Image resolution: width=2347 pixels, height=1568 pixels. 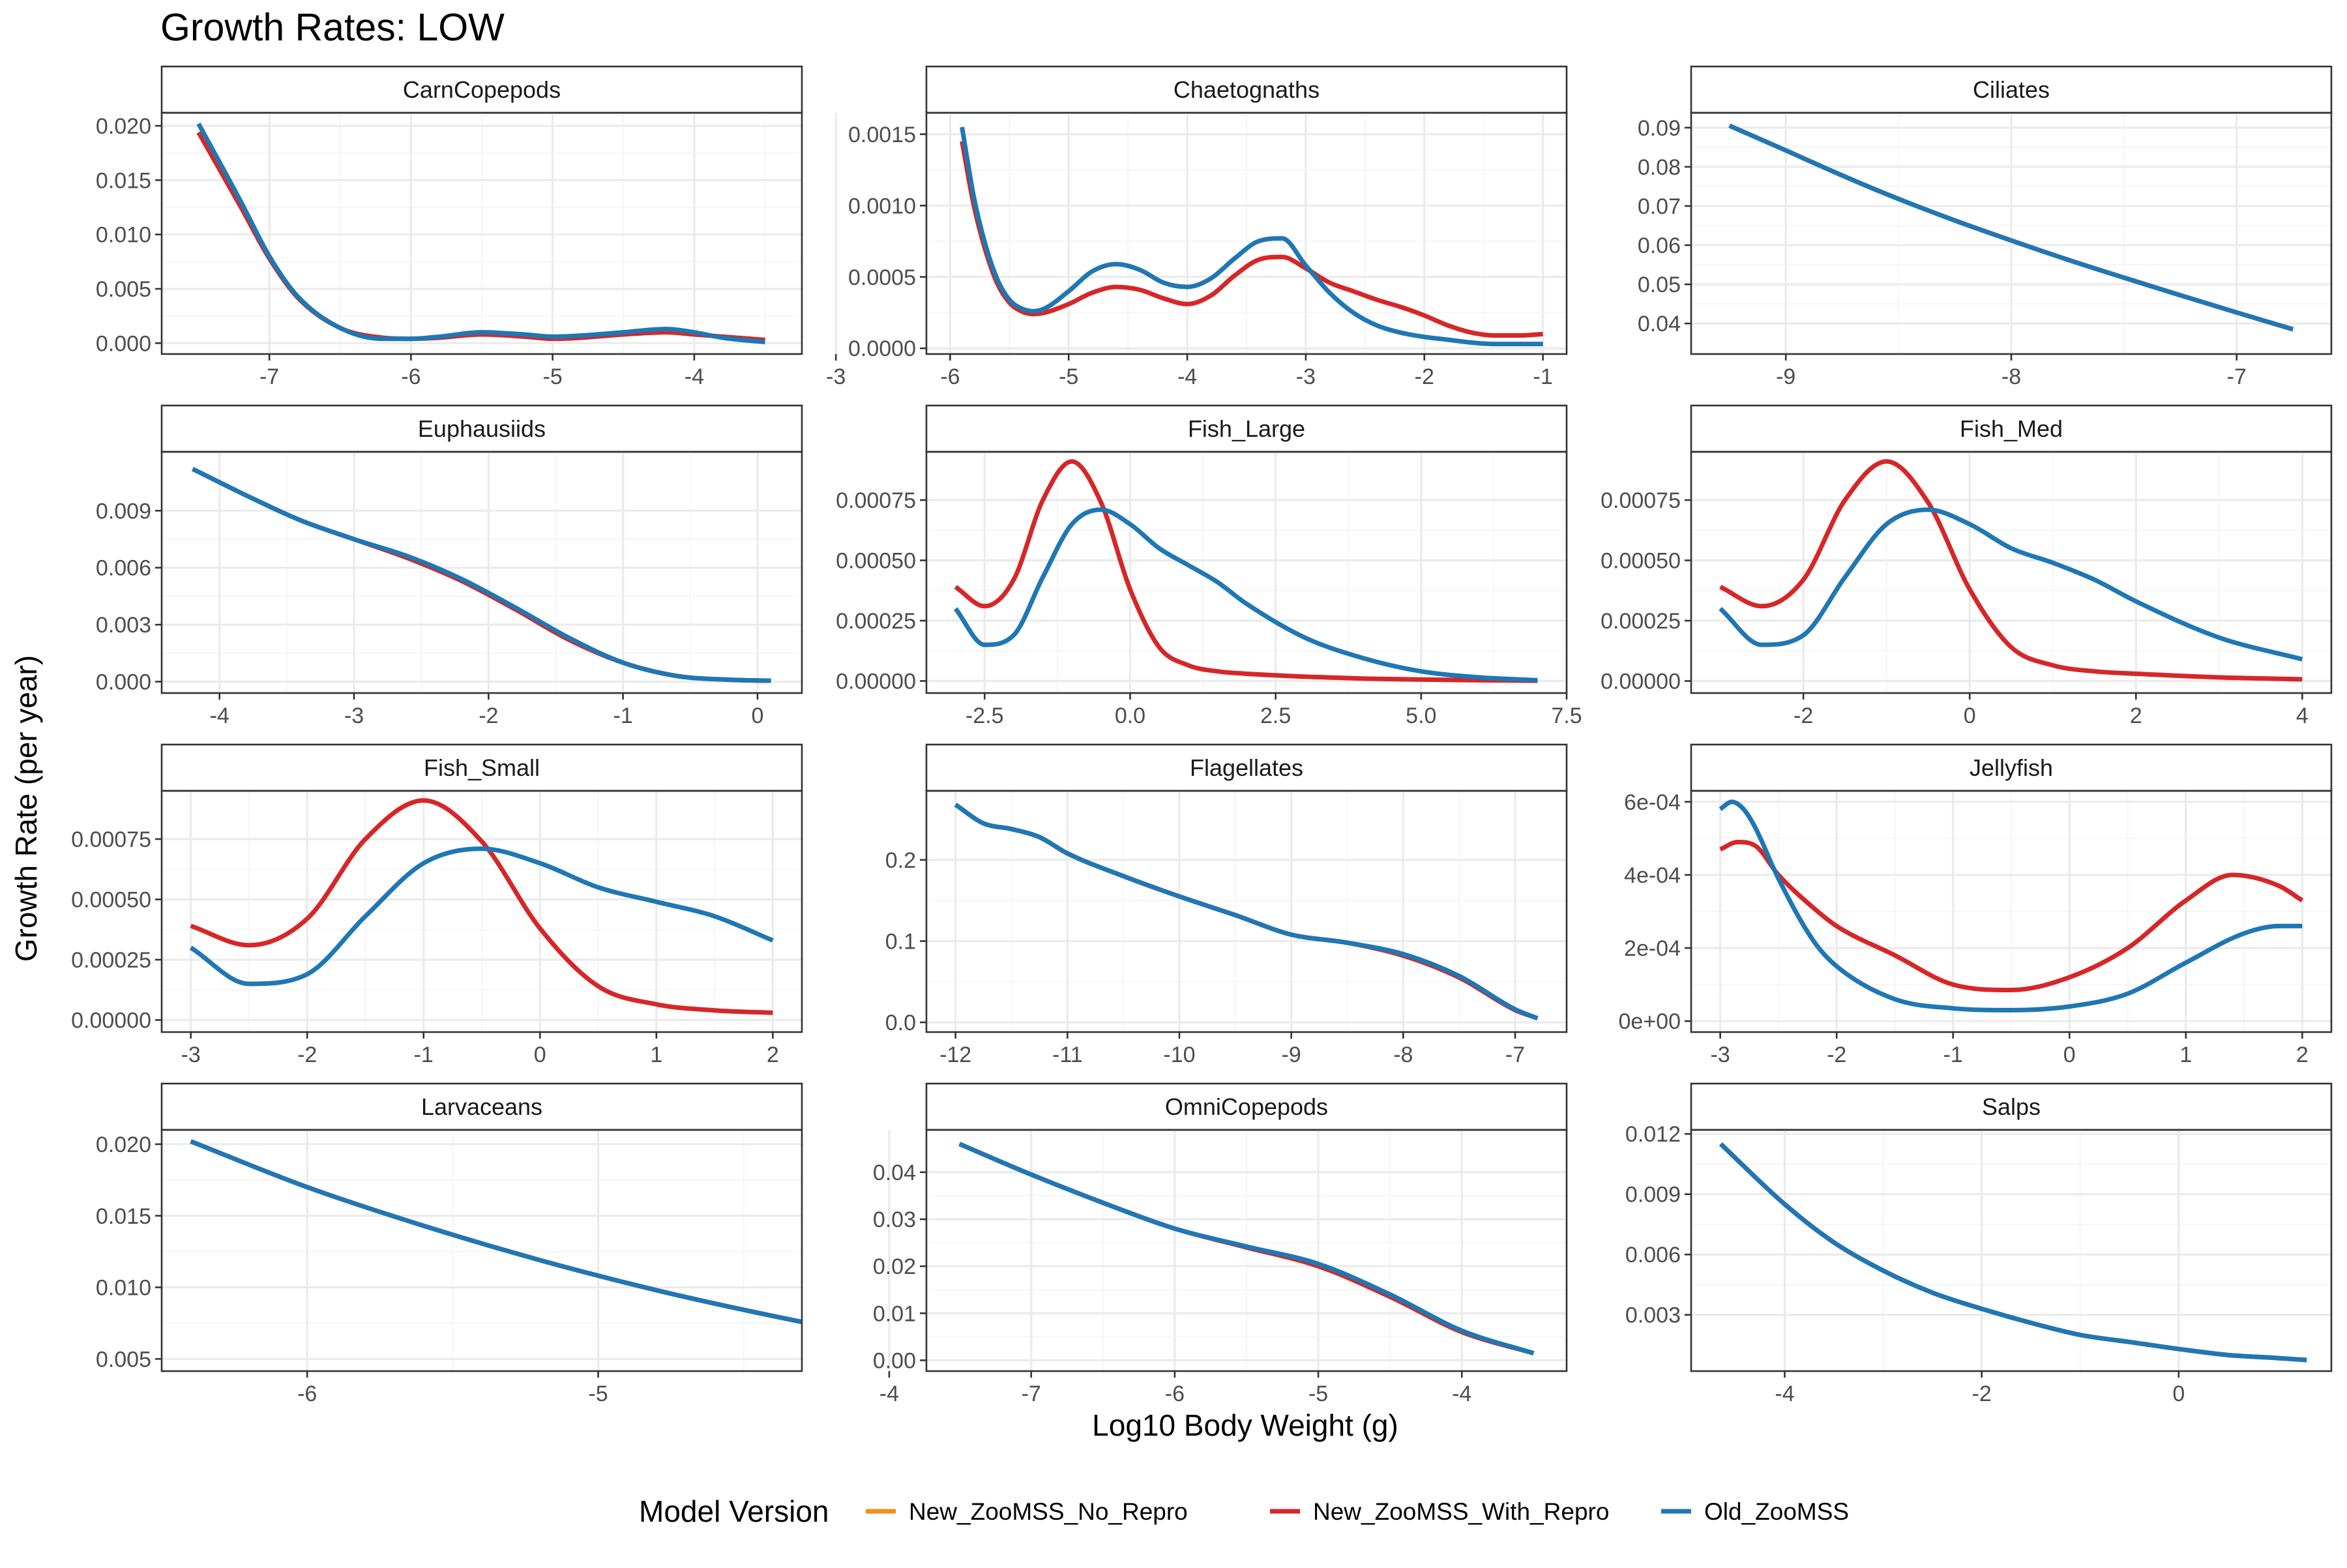 What do you see at coordinates (26, 808) in the screenshot?
I see `y-axis-title: Growth Rate (per year)` at bounding box center [26, 808].